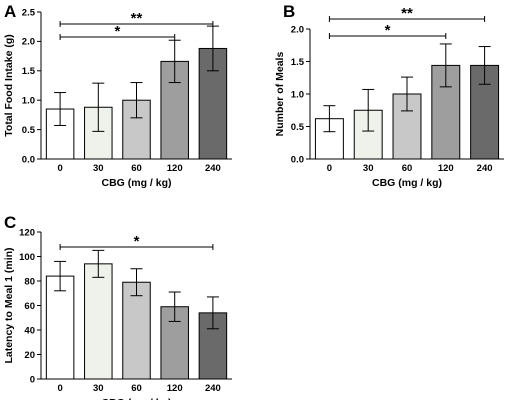  I want to click on y-tick-label: 40, so click(29, 330).